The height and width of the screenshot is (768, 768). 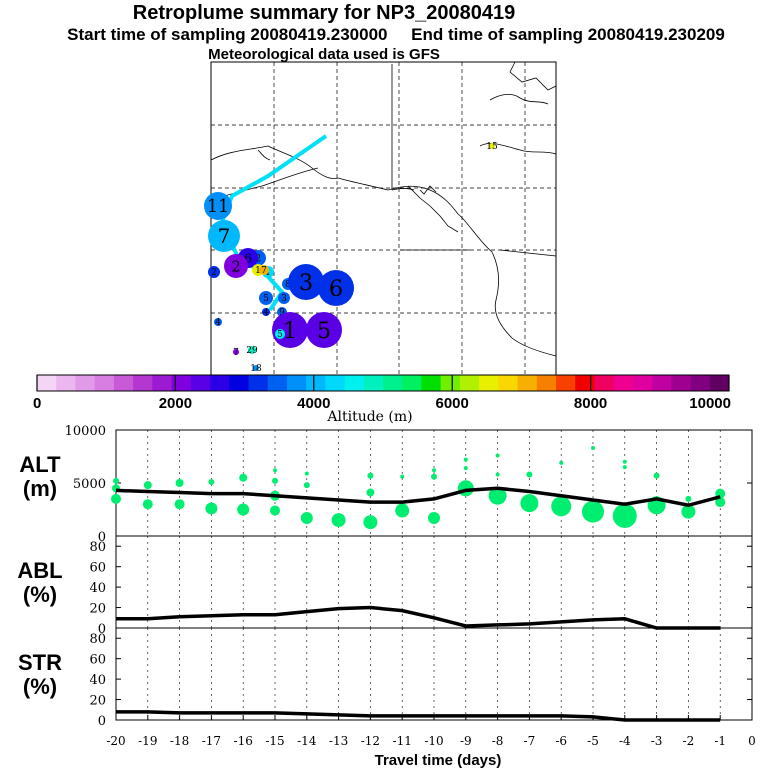 I want to click on colorbar-tick-label: 0, so click(x=37, y=403).